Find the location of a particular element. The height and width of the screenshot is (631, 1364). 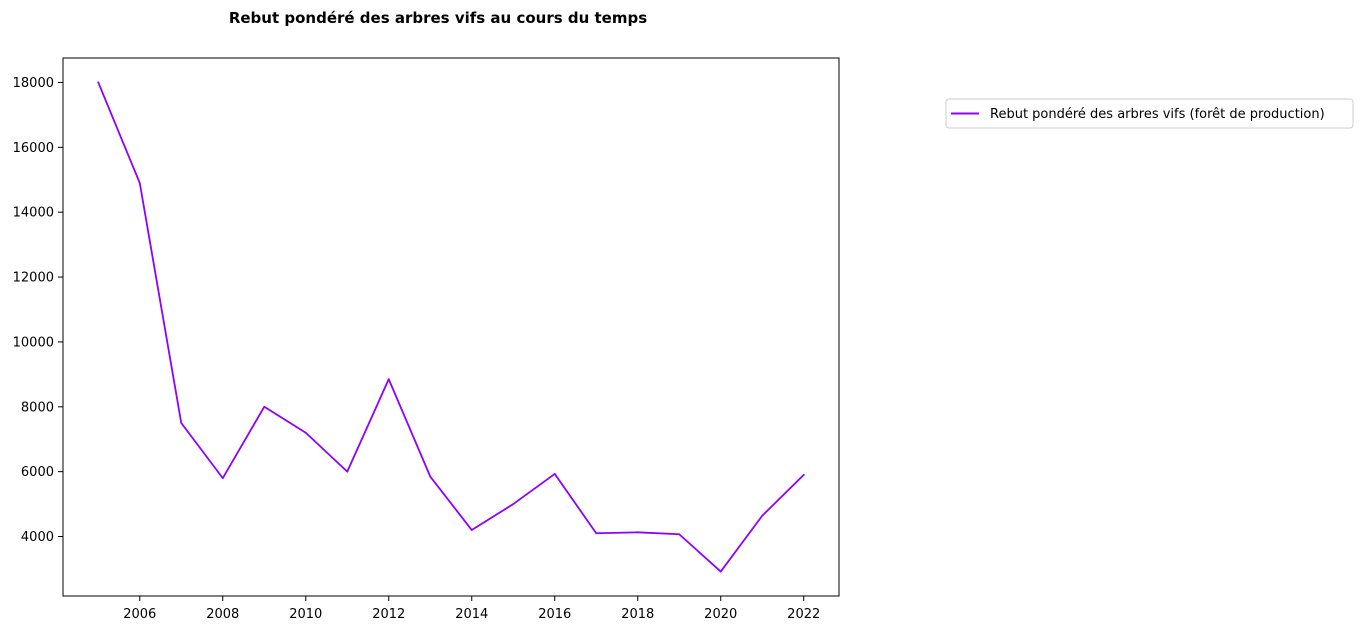

x-axis: 2006 2008 2010 2012 2014 2016 2018 2020 2022 is located at coordinates (471, 609).